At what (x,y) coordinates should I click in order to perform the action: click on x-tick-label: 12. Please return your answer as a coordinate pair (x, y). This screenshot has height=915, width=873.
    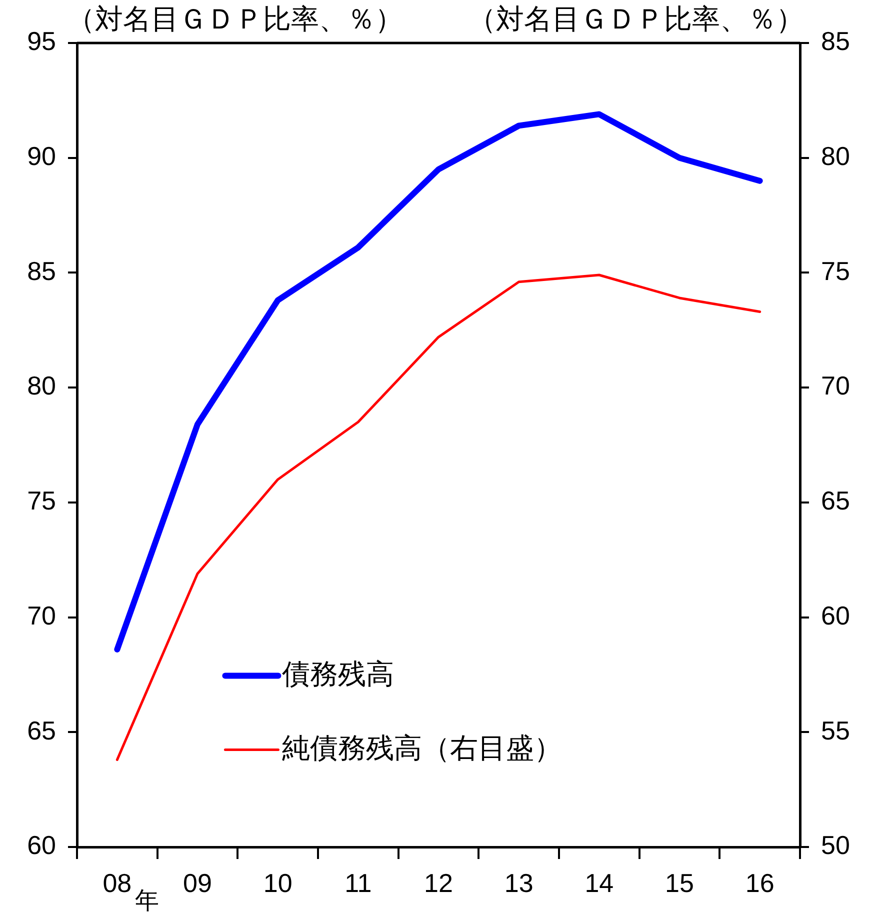
    Looking at the image, I should click on (438, 883).